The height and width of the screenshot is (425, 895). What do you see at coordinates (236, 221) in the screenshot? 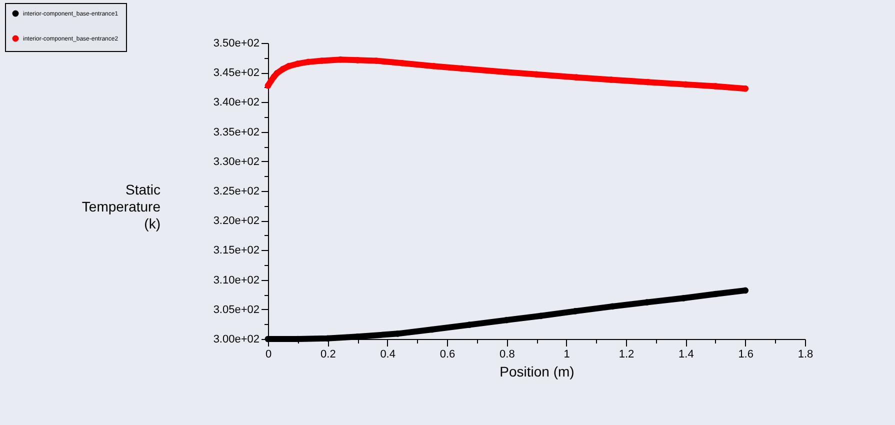
I see `y-tick-label: 3.20e+02` at bounding box center [236, 221].